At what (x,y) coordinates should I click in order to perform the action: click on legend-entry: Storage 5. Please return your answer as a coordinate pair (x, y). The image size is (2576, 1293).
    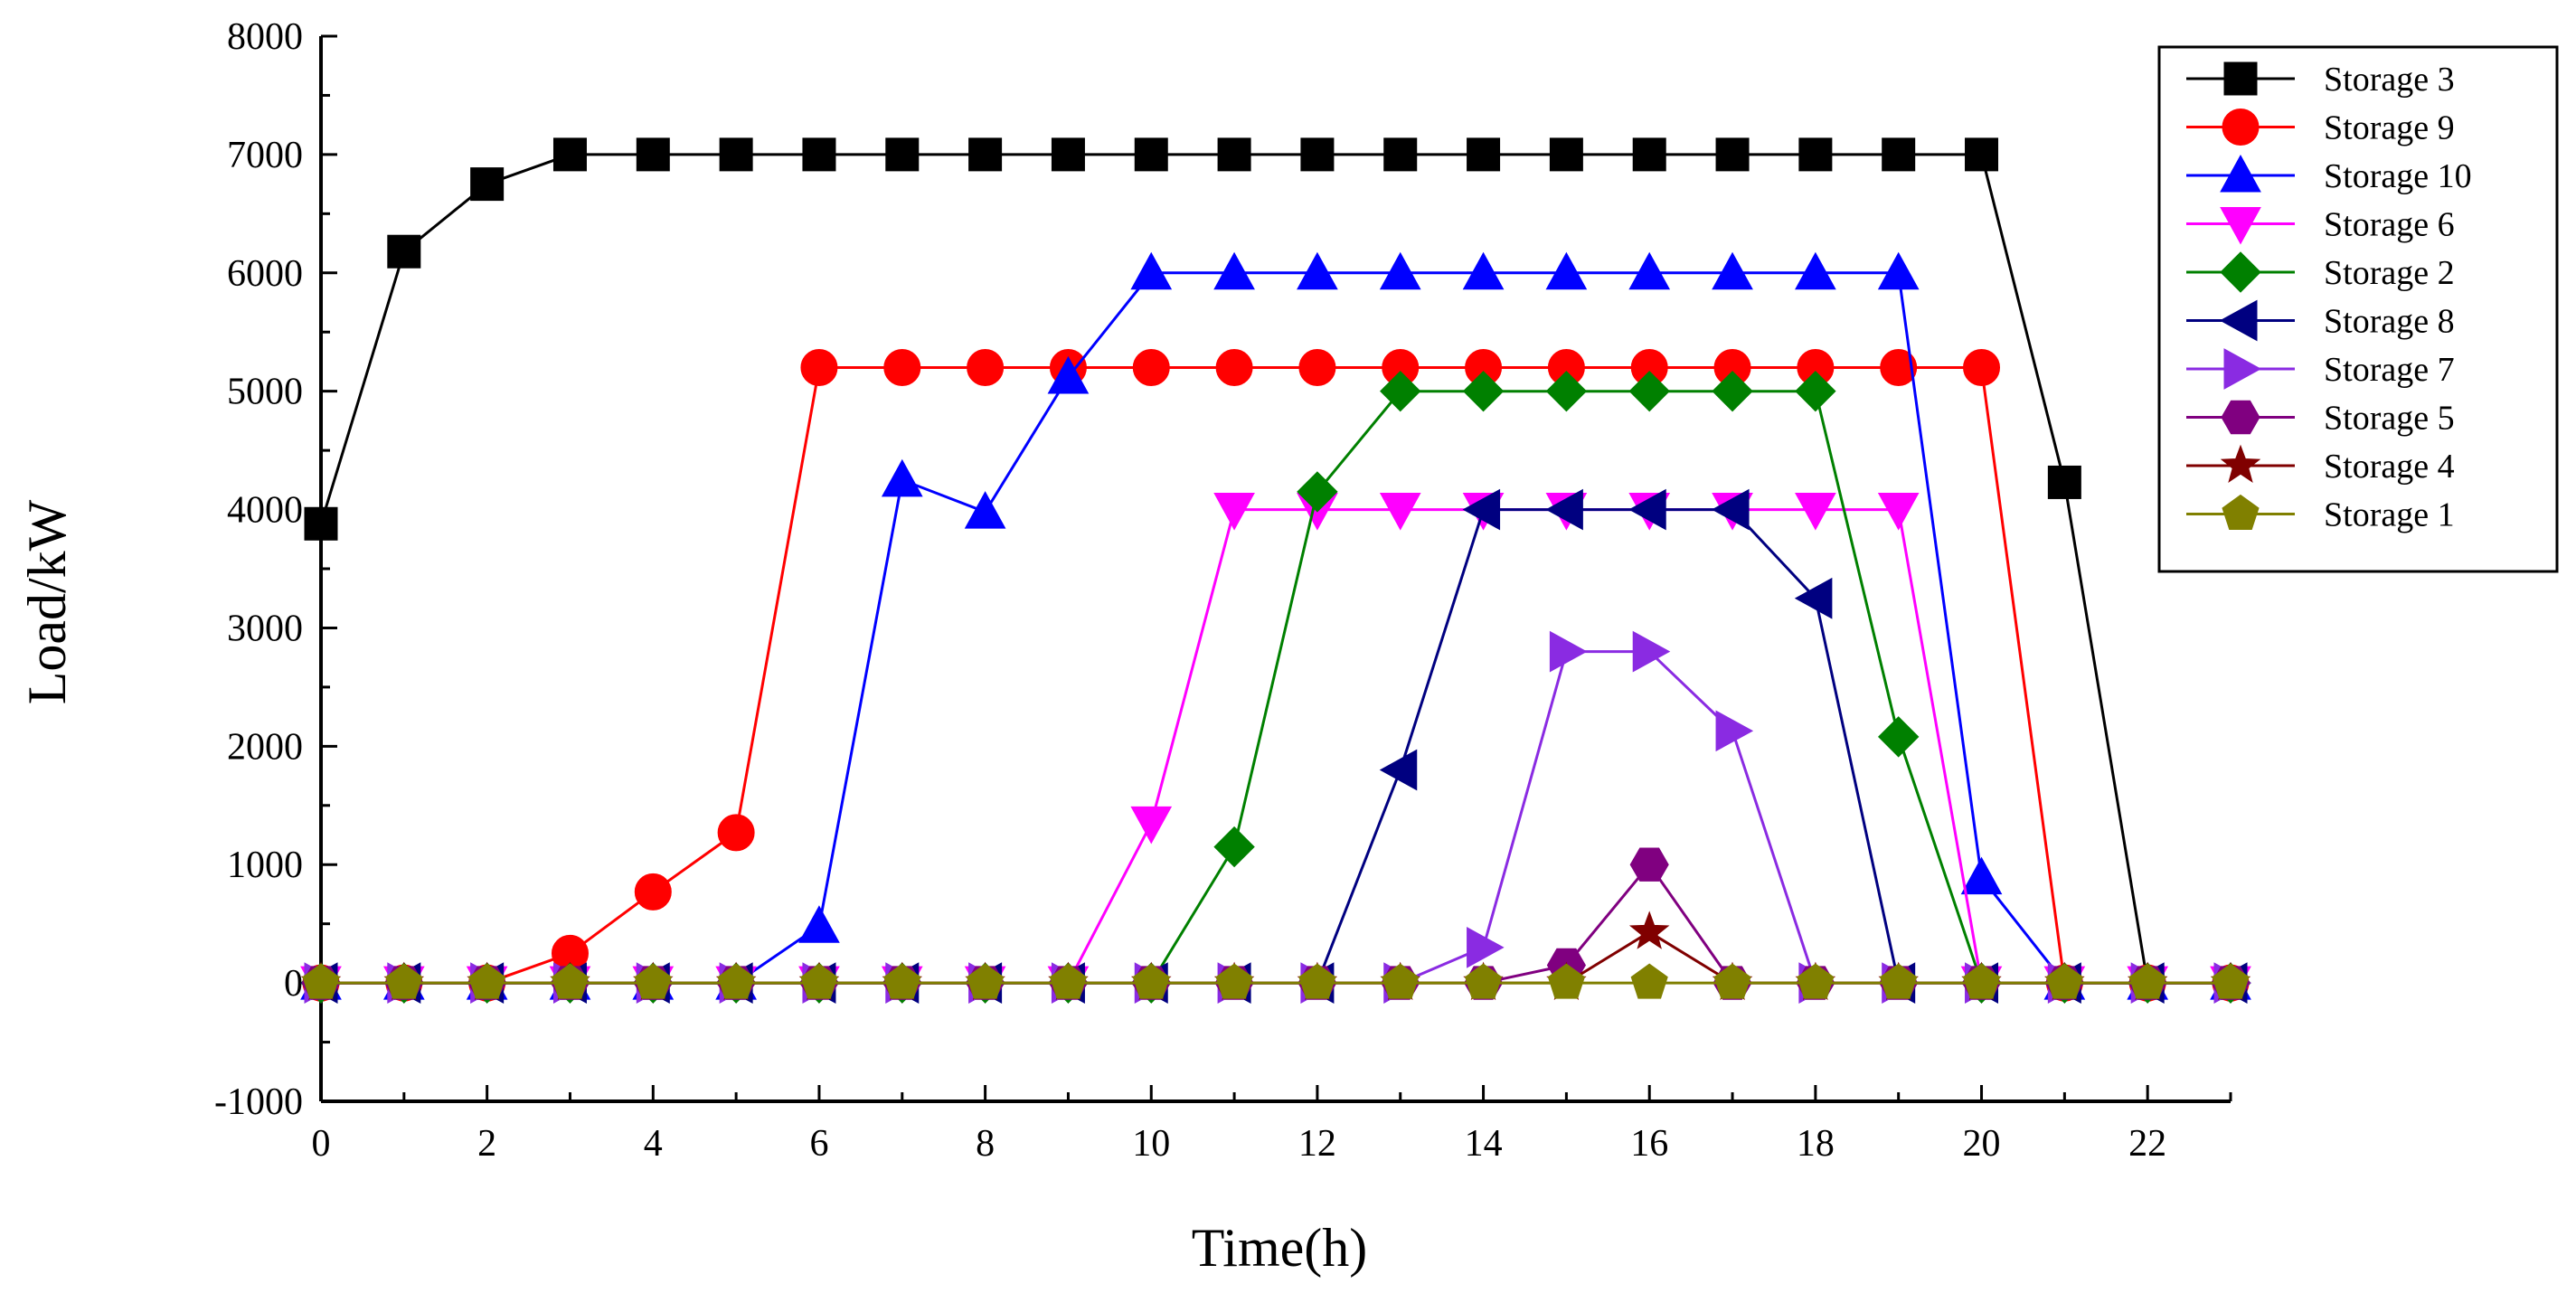
    Looking at the image, I should click on (2320, 419).